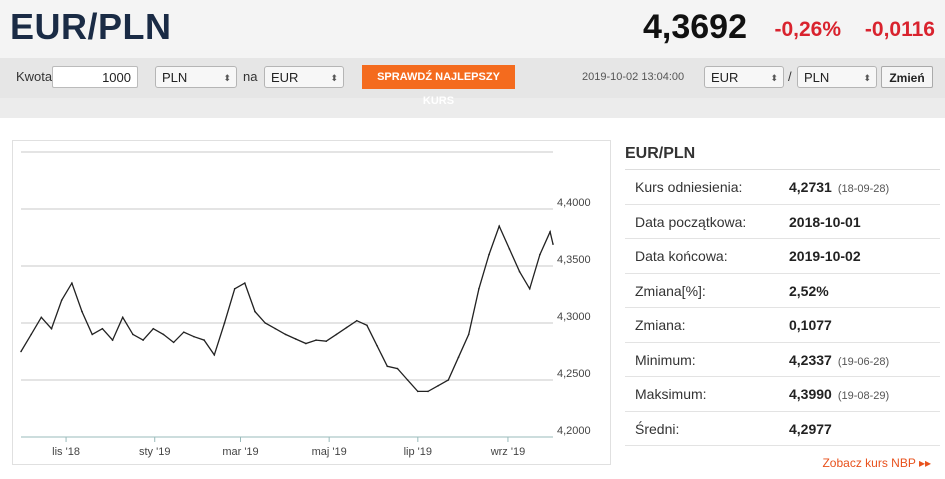 The image size is (945, 479). Describe the element at coordinates (574, 260) in the screenshot. I see `y-tick-label: 4,3500` at that location.